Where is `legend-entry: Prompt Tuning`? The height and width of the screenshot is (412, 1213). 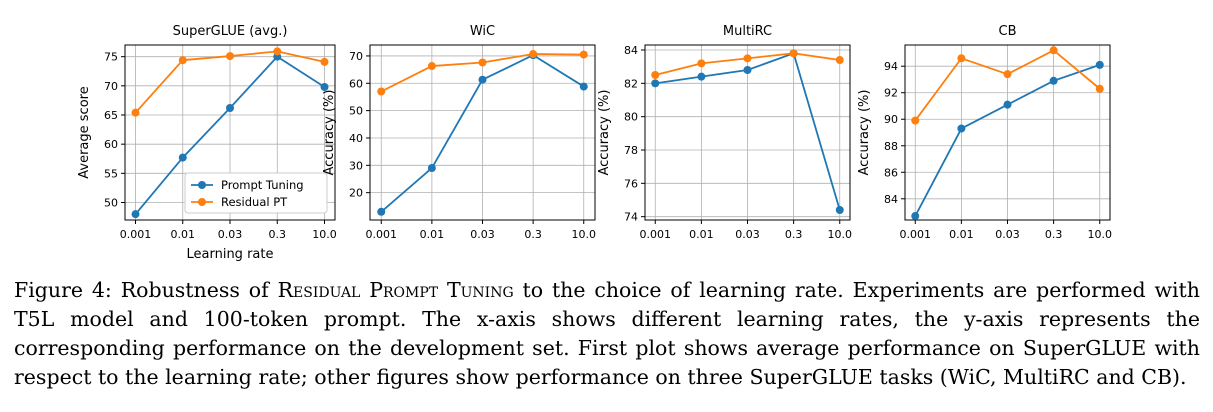
legend-entry: Prompt Tuning is located at coordinates (262, 185).